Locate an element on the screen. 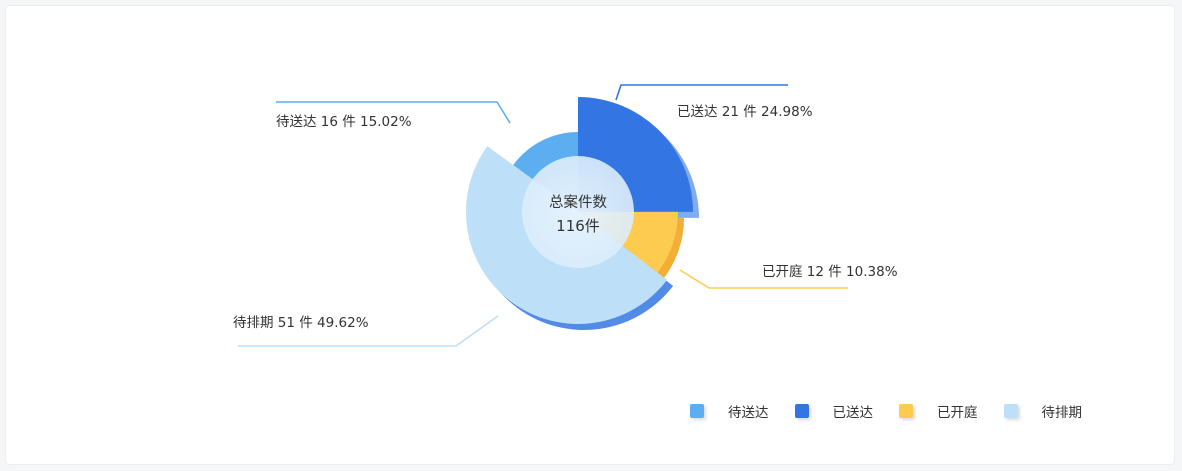 This screenshot has width=1182, height=471. leader-line-hearing-held is located at coordinates (763, 279).